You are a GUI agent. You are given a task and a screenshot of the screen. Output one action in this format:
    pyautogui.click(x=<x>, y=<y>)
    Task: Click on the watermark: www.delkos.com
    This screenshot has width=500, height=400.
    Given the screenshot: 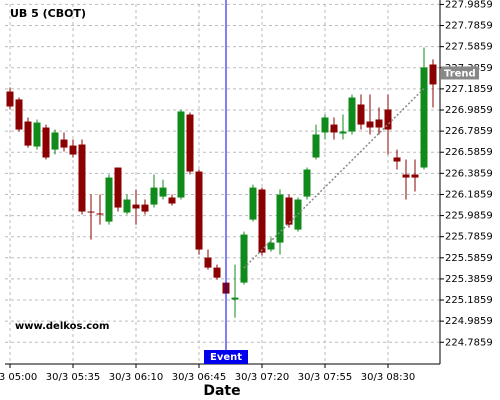 What is the action you would take?
    pyautogui.click(x=62, y=326)
    